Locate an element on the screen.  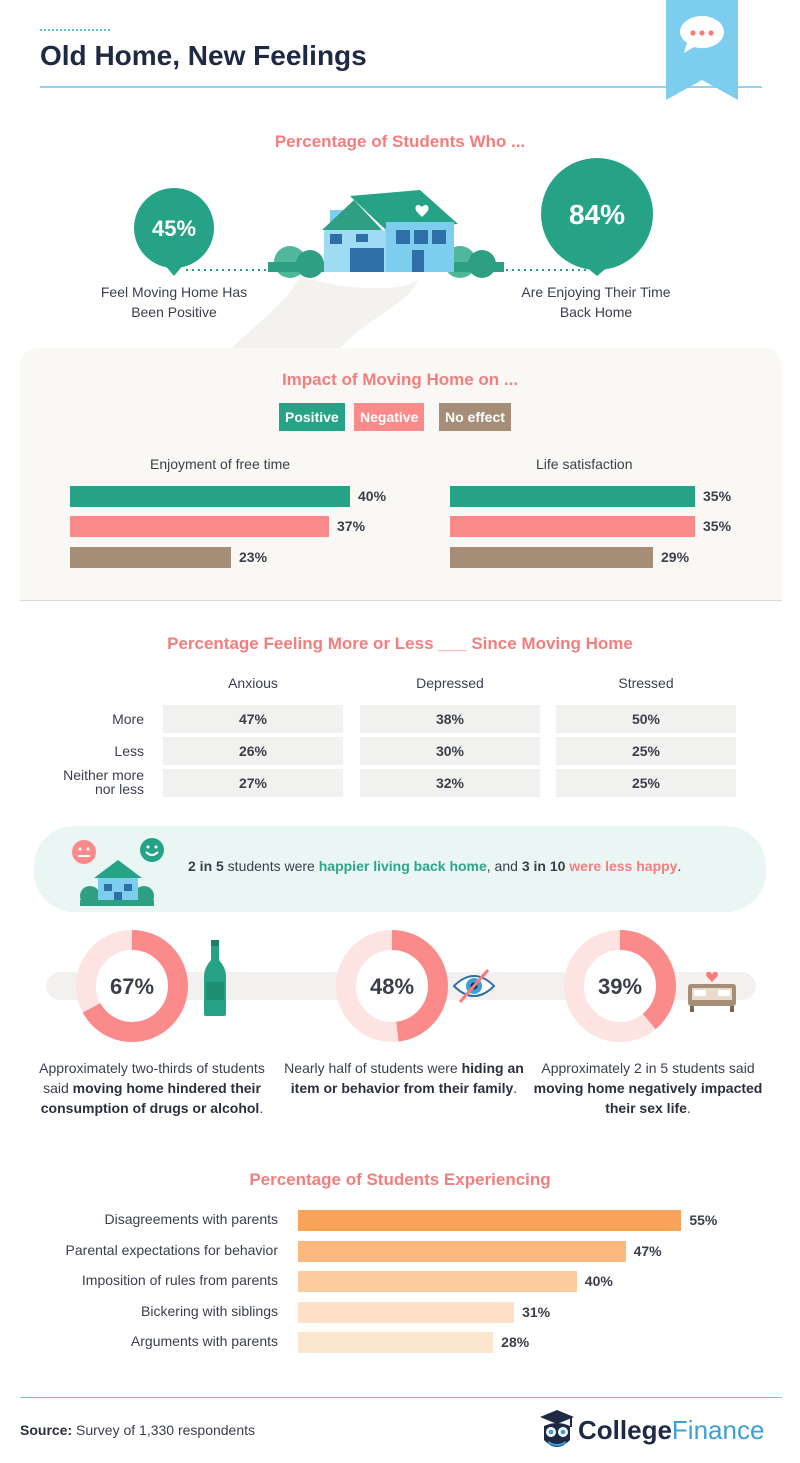
stat-value-45: 45% is located at coordinates (174, 228).